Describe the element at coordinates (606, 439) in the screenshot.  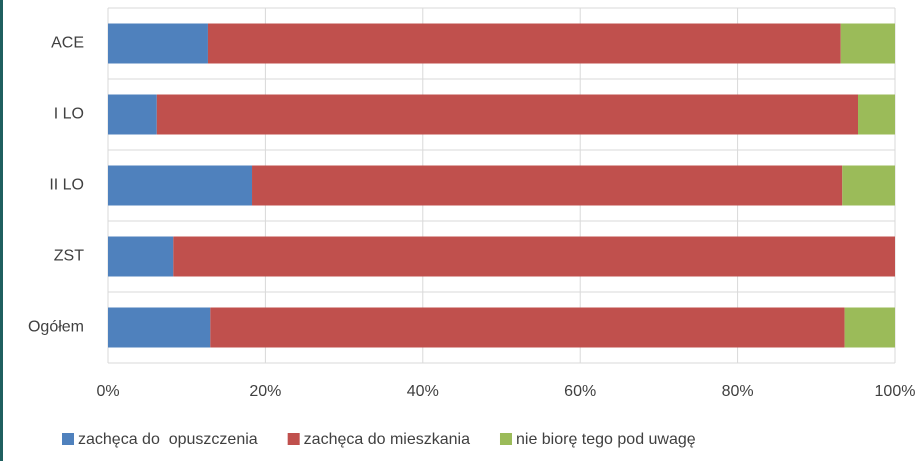
I see `legend-label: nie biorę tego pod uwagę` at that location.